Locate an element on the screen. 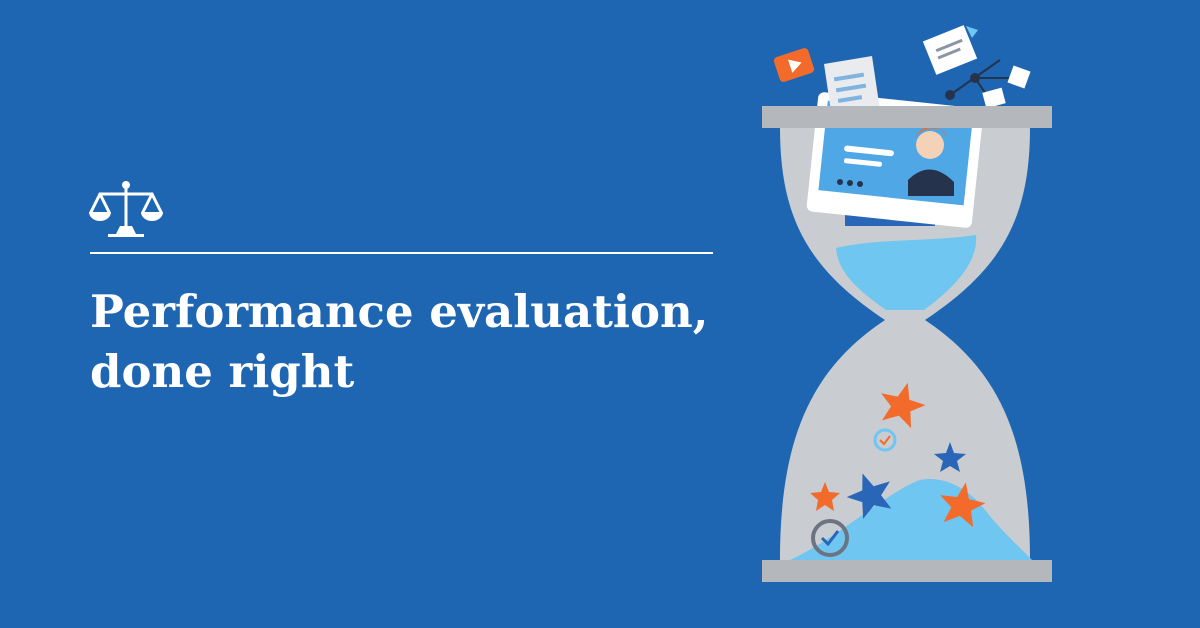 The image size is (1200, 628). lower-sand is located at coordinates (911, 519).